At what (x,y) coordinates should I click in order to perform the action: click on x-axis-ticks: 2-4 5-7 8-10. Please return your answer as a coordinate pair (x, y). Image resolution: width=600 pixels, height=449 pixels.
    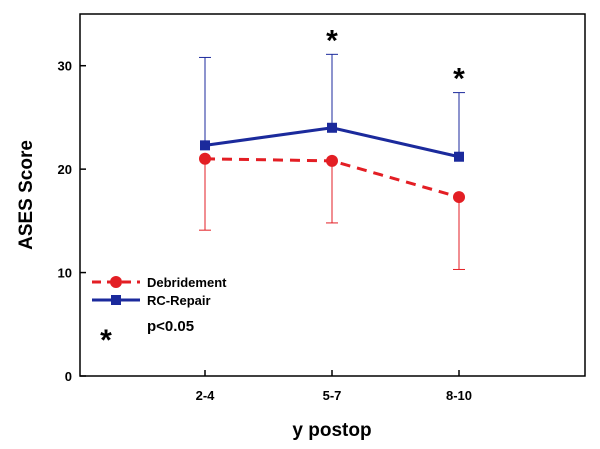
    Looking at the image, I should click on (334, 386).